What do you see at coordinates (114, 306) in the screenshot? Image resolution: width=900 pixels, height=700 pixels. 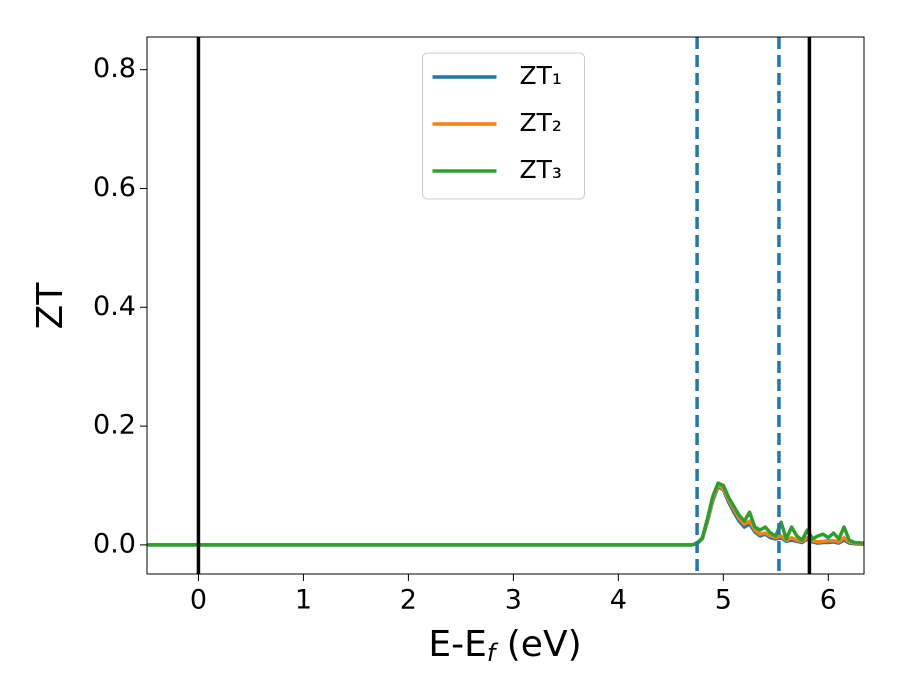 I see `y-tick-label: 0.4` at bounding box center [114, 306].